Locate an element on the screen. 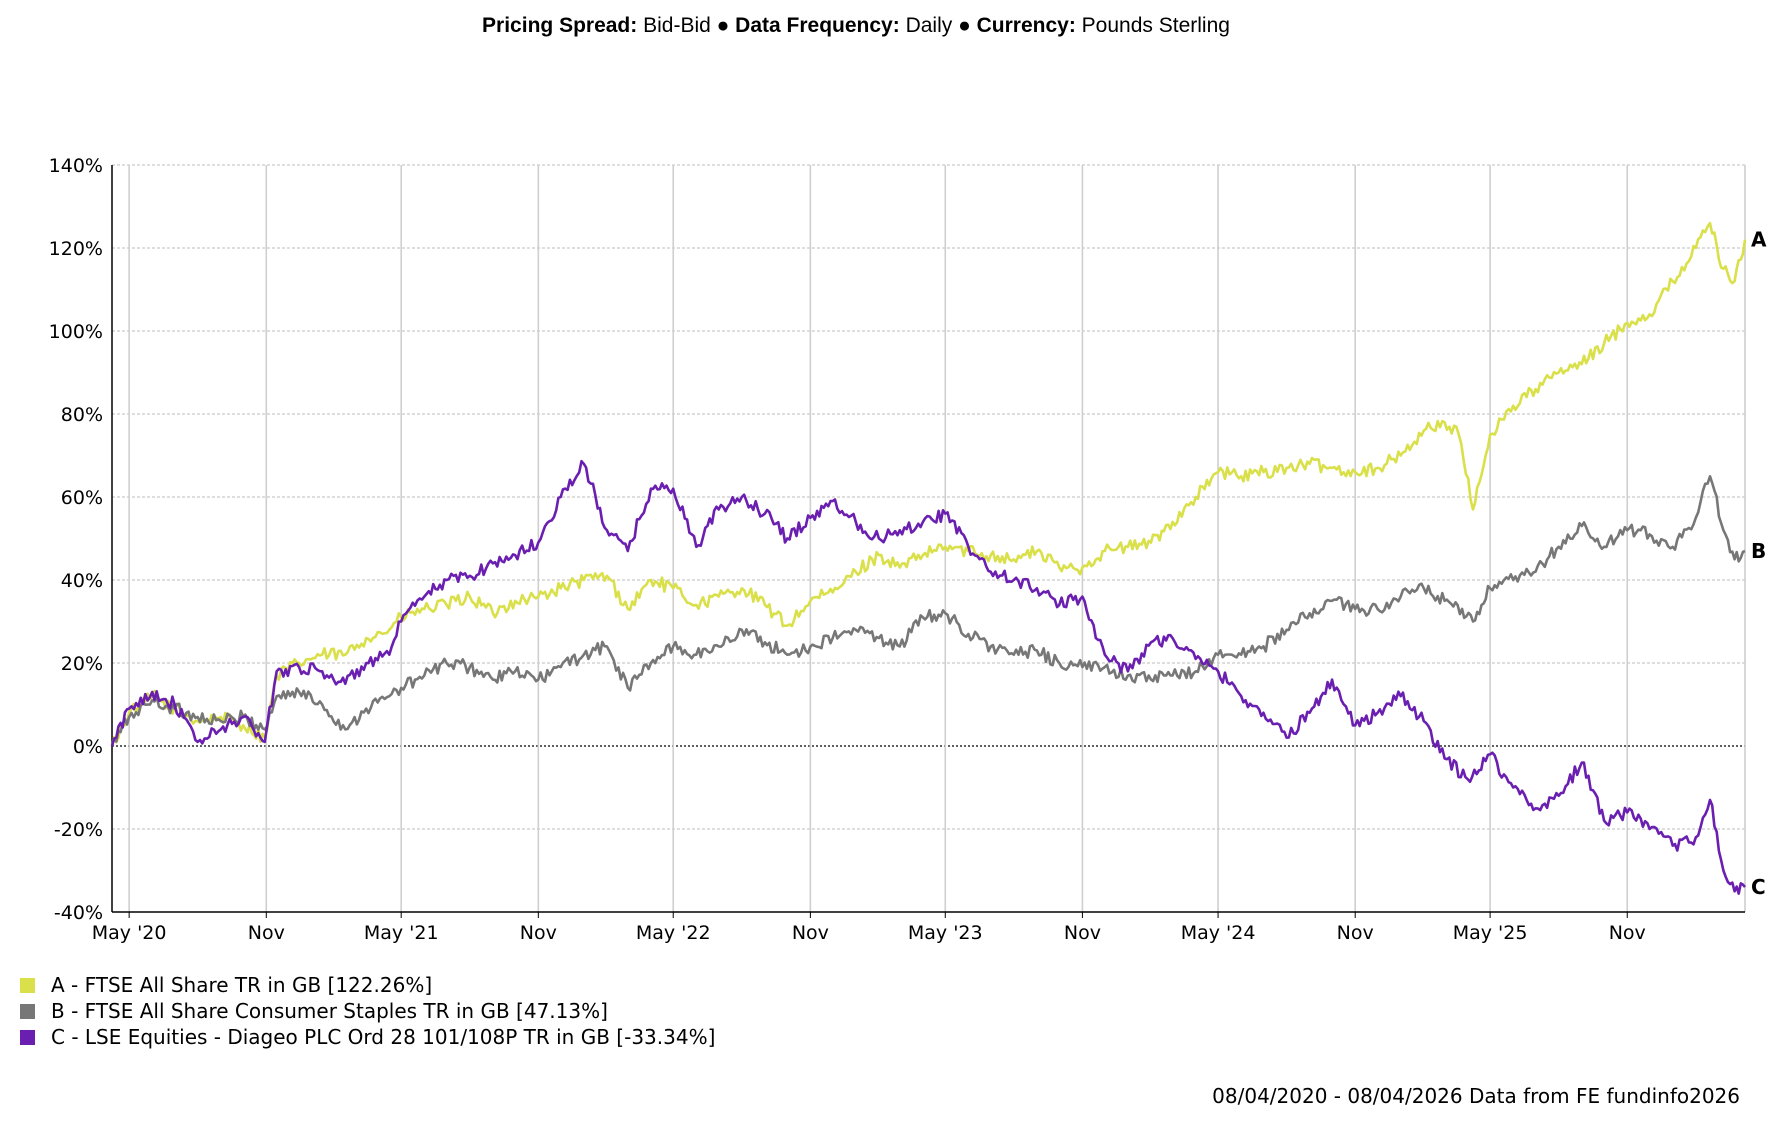  pricing-spread-value: Bid-Bid is located at coordinates (677, 25).